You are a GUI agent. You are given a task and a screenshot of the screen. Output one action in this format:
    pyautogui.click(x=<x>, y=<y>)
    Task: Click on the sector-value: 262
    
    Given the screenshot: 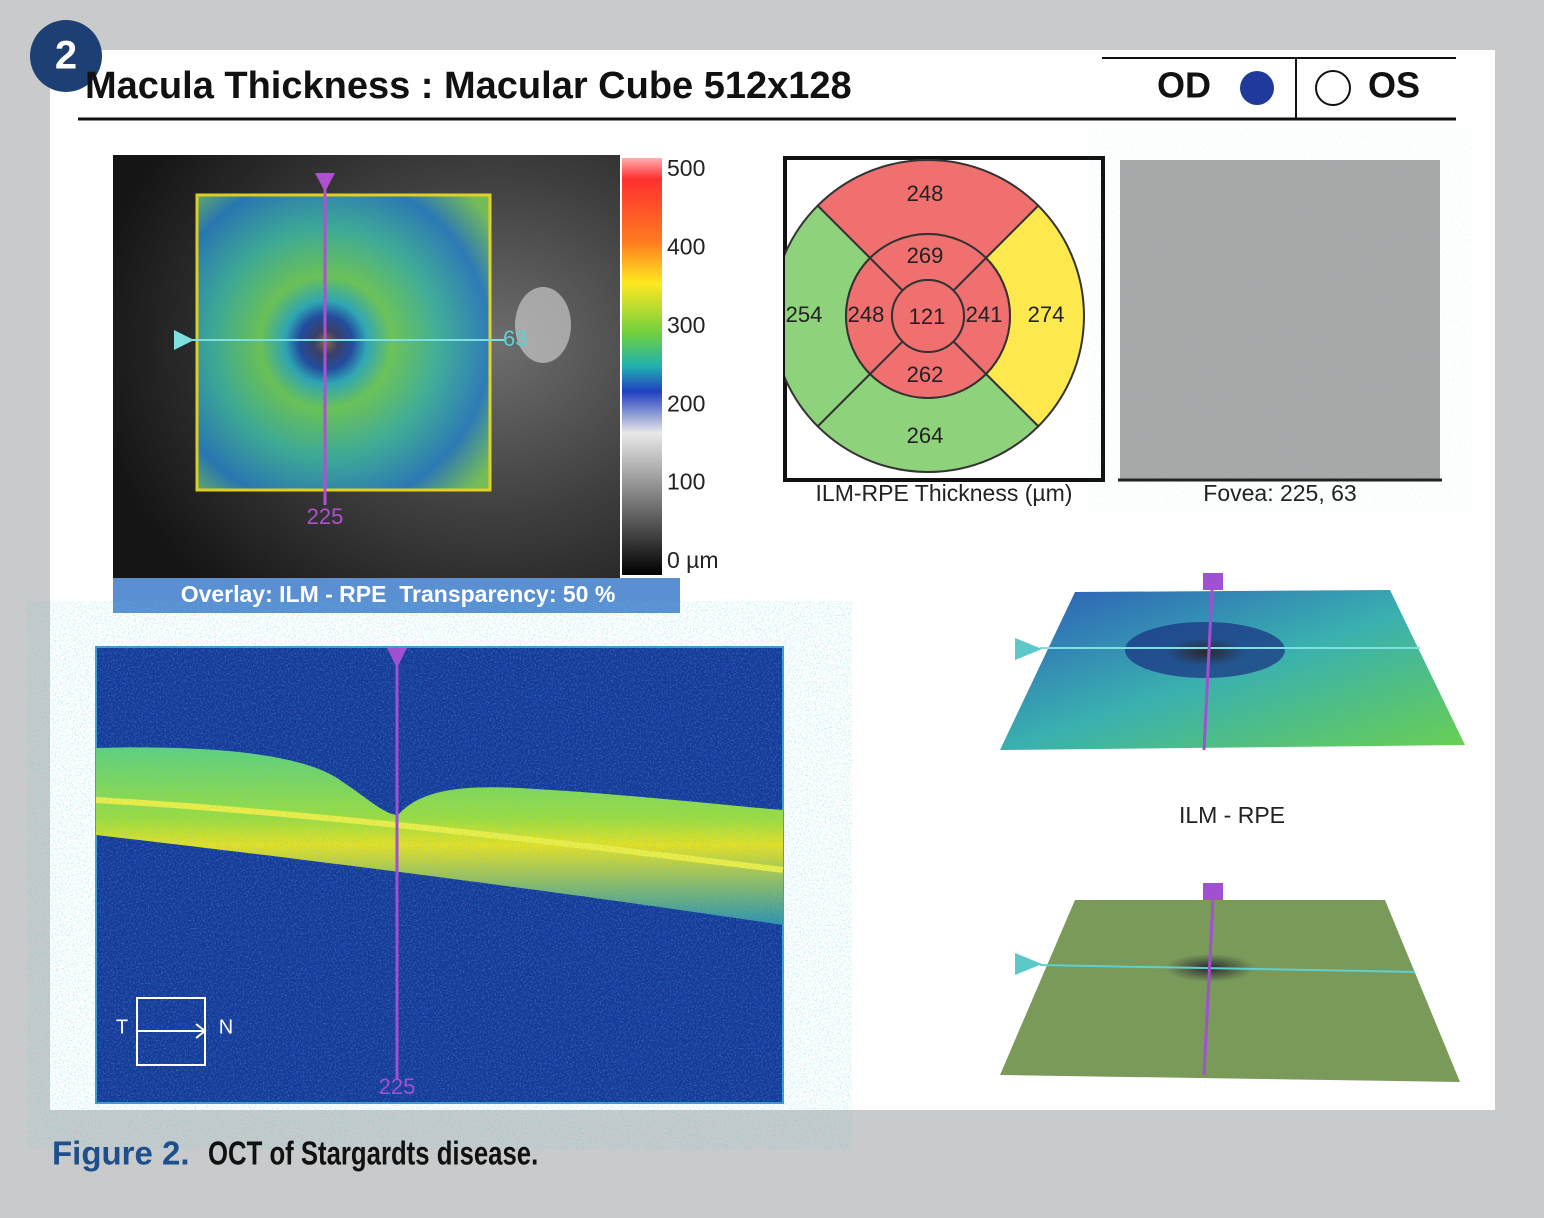 What is the action you would take?
    pyautogui.click(x=925, y=374)
    